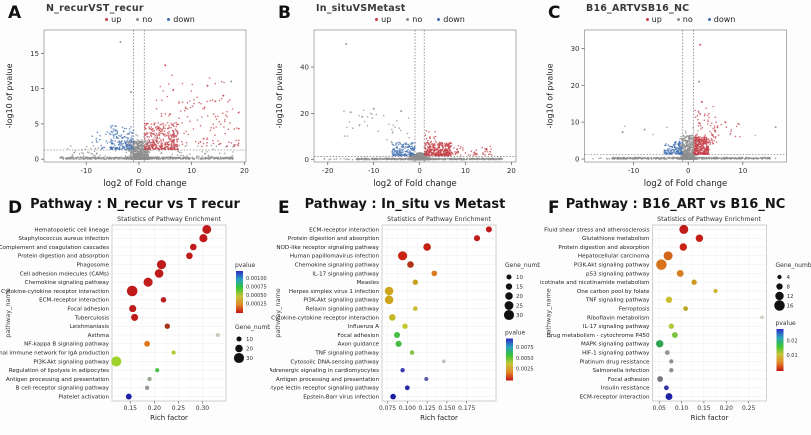 The height and width of the screenshot is (435, 811). I want to click on pvalue-tick-label: 0.0075, so click(525, 348).